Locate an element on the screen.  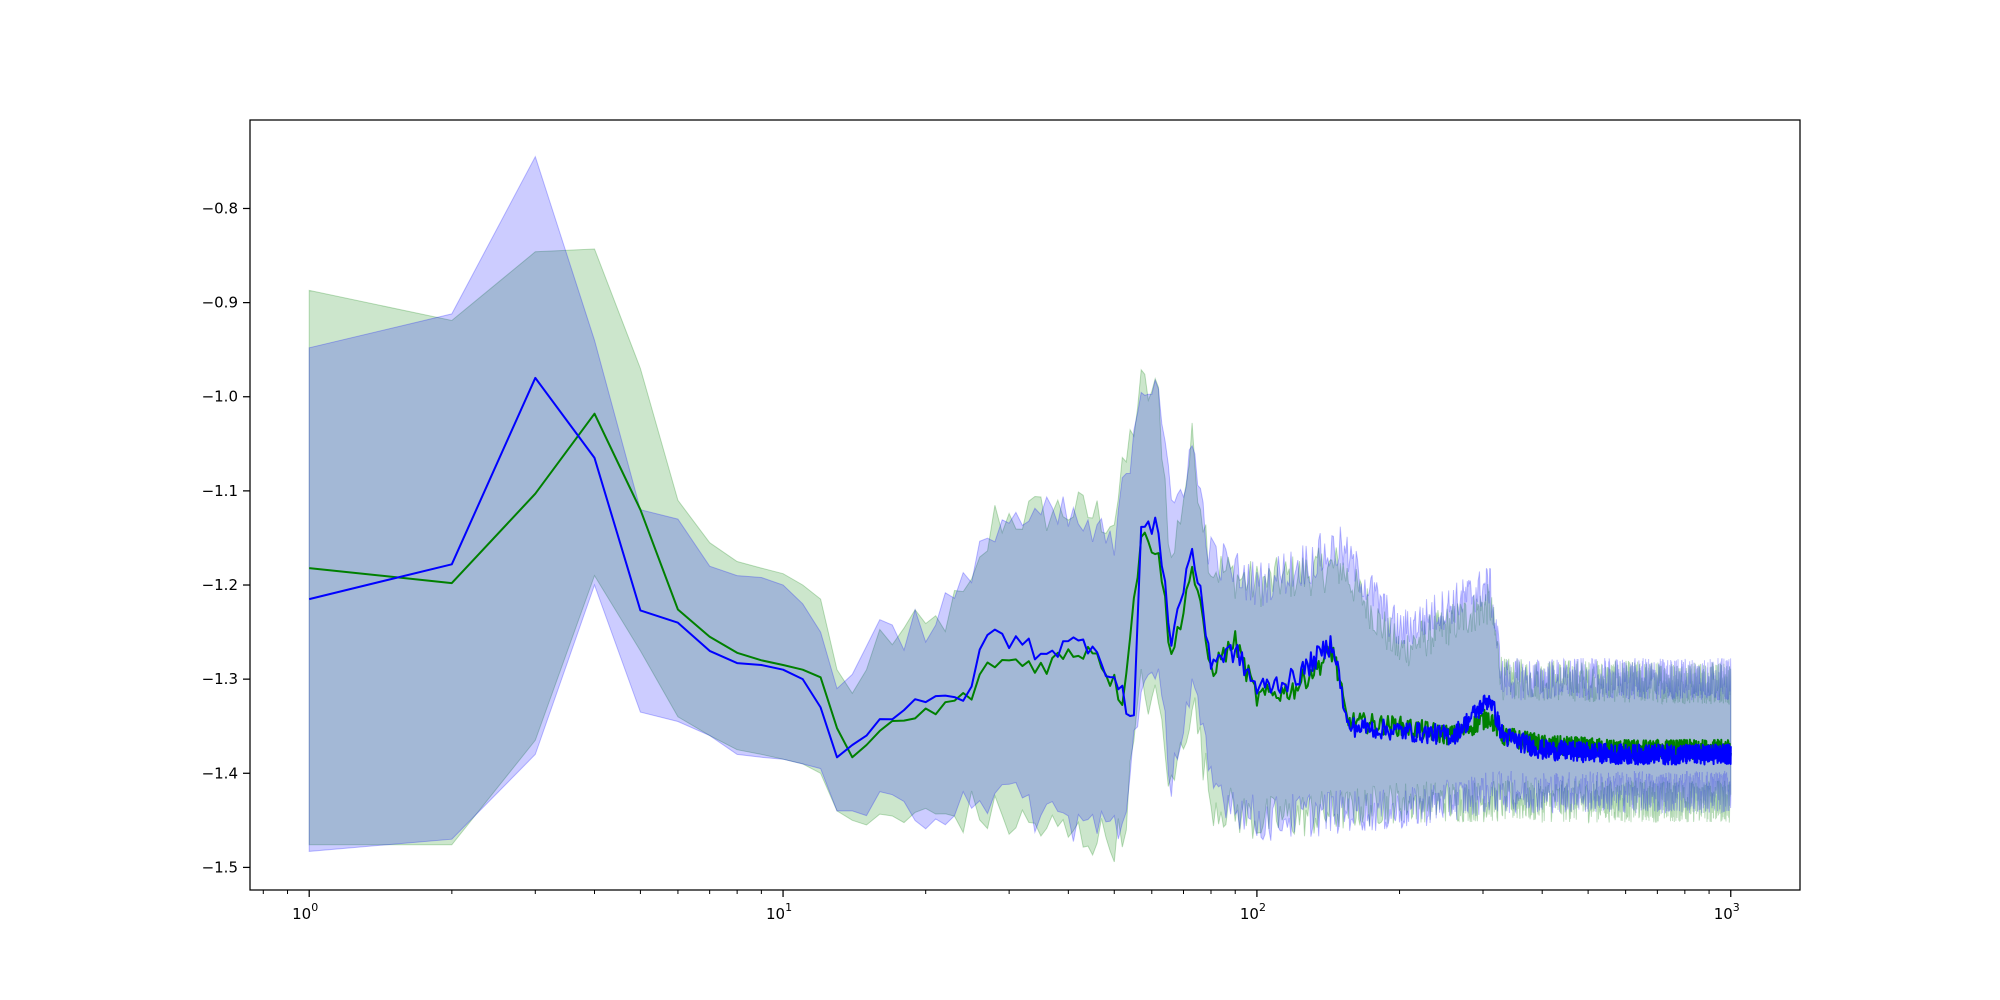
y-tick-label: −1.1 is located at coordinates (220, 491).